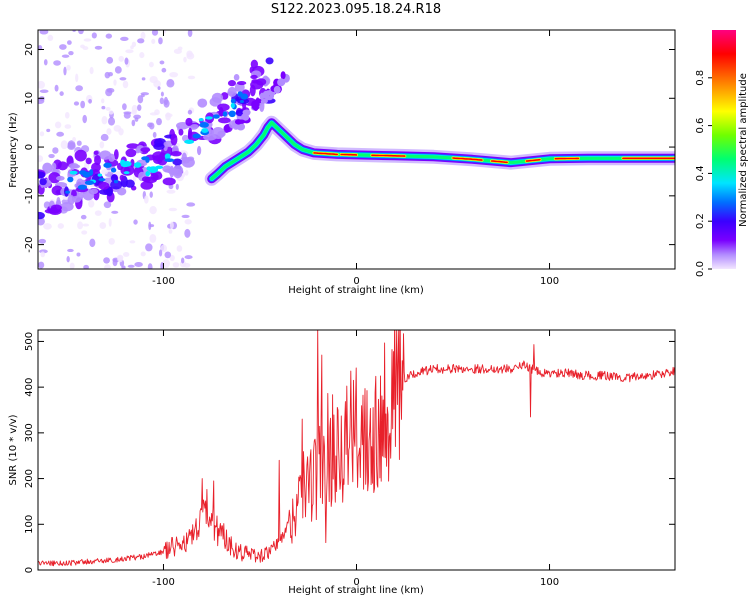 The width and height of the screenshot is (750, 600). What do you see at coordinates (356, 582) in the screenshot?
I see `snr-x-tick-label: 0` at bounding box center [356, 582].